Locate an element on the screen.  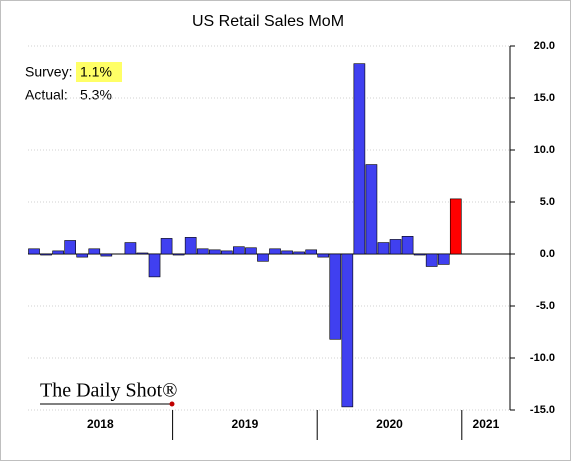
y-tick-label: -15.0 is located at coordinates (542, 410).